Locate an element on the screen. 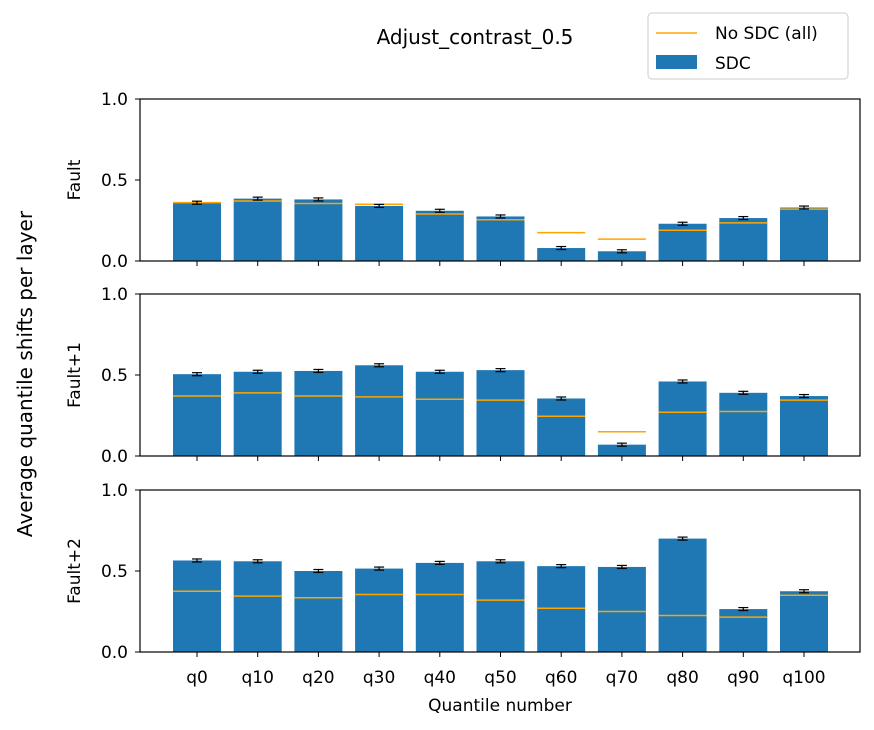 This screenshot has width=874, height=730. x-tick-label: q40 is located at coordinates (440, 678).